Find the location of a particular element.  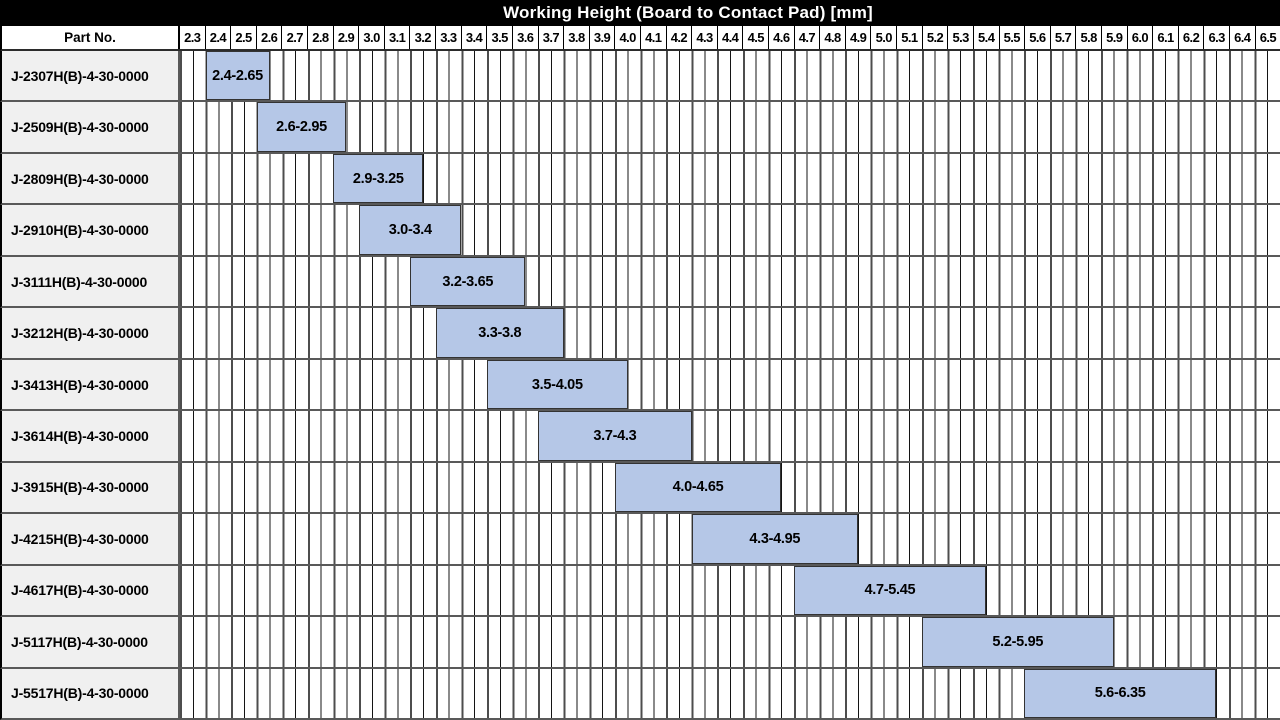

axis-tick: 4.0 is located at coordinates (627, 37).